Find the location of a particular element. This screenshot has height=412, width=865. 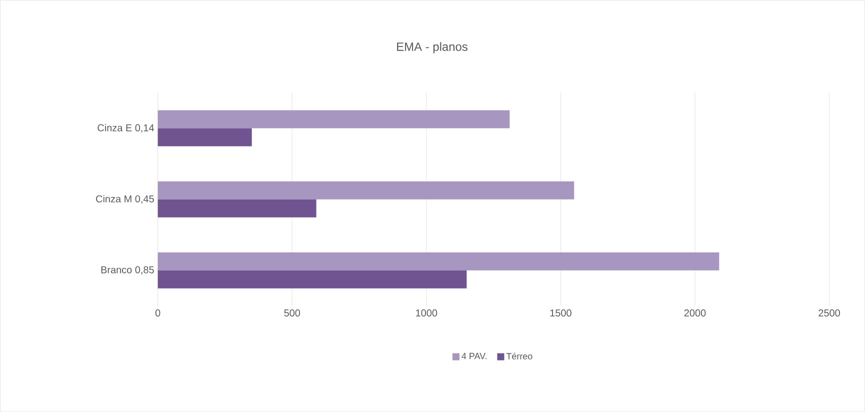

y-tick-label: Cinza E 0,14 is located at coordinates (126, 128).